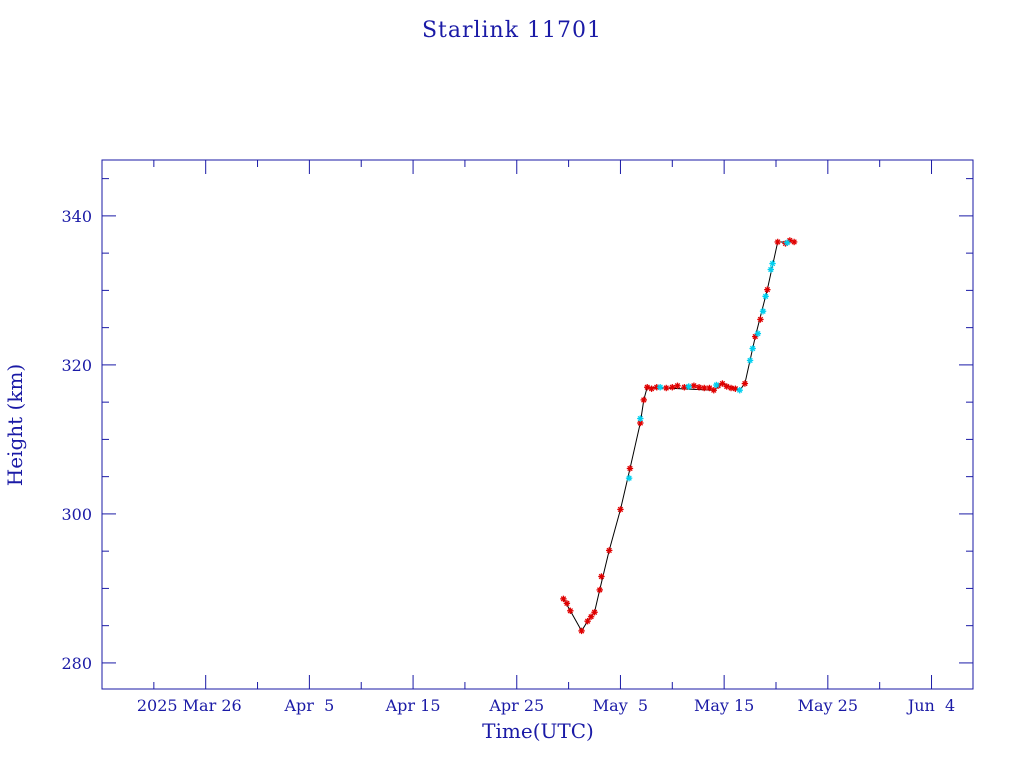 This screenshot has width=1024, height=768. What do you see at coordinates (413, 705) in the screenshot?
I see `x-tick-label: Apr 15` at bounding box center [413, 705].